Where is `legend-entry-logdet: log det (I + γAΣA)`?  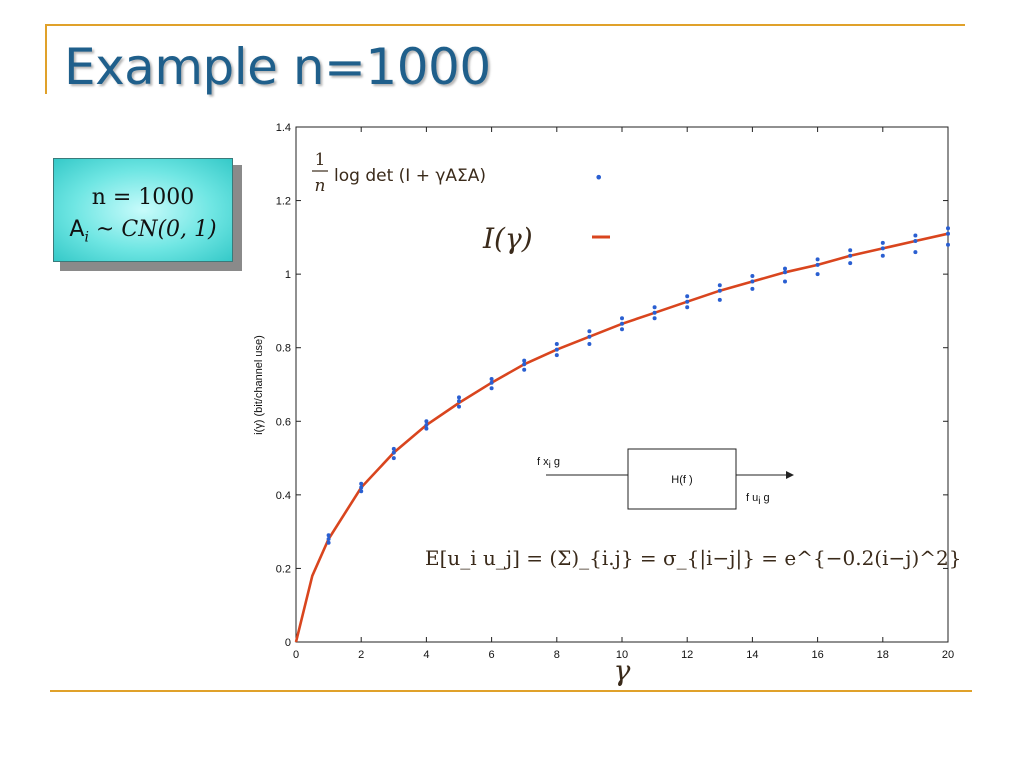 legend-entry-logdet: log det (I + γAΣA) is located at coordinates (410, 176).